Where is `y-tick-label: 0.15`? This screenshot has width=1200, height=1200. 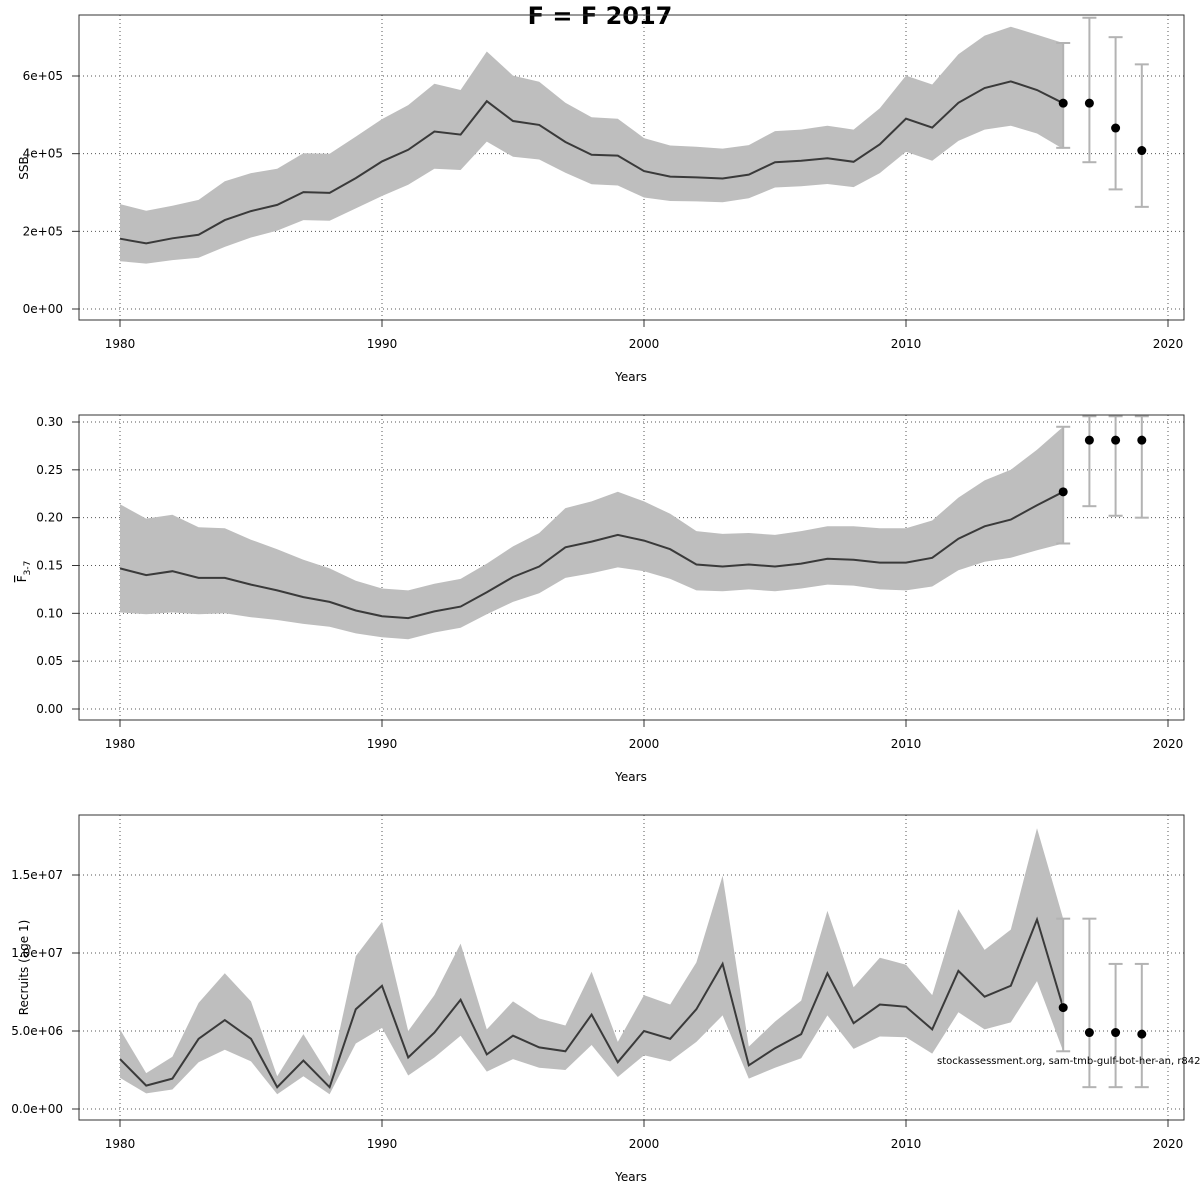 y-tick-label: 0.15 is located at coordinates (49, 566).